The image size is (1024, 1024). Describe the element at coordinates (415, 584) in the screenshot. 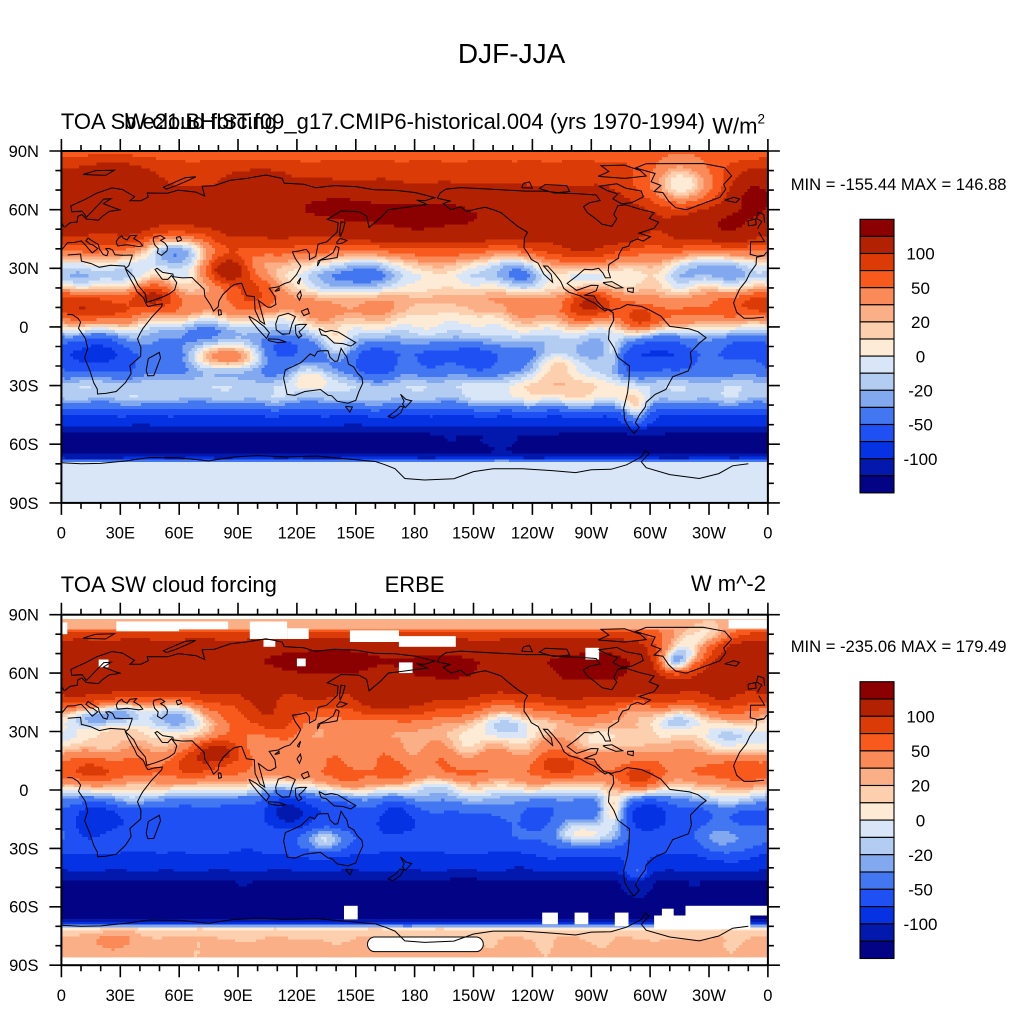

I see `svg-text: ERBE` at that location.